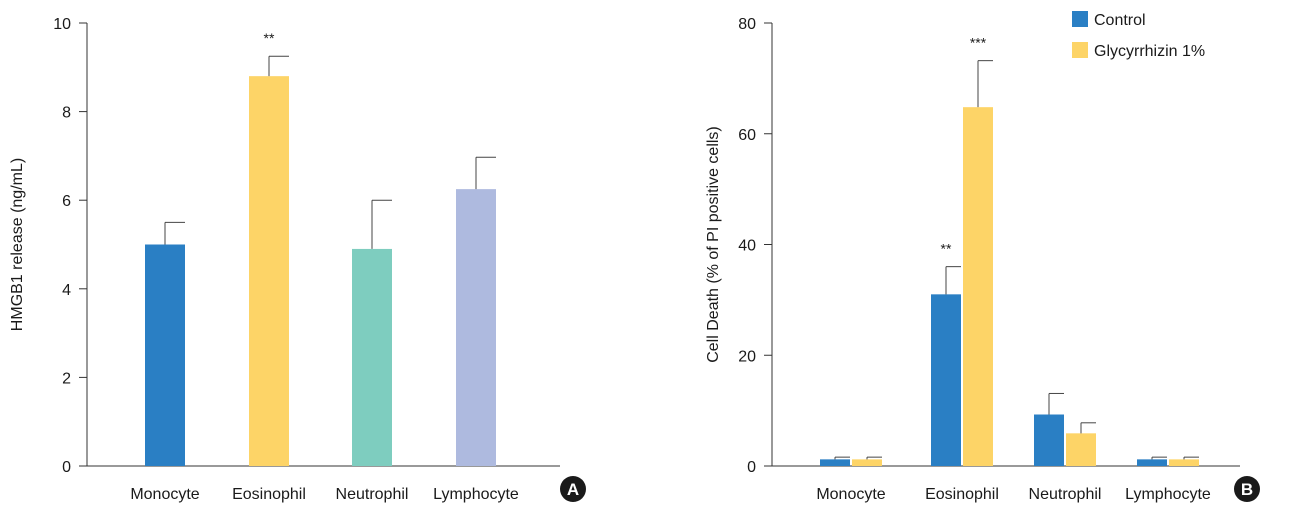 This screenshot has height=507, width=1290. I want to click on y-tick-label: 4, so click(66, 290).